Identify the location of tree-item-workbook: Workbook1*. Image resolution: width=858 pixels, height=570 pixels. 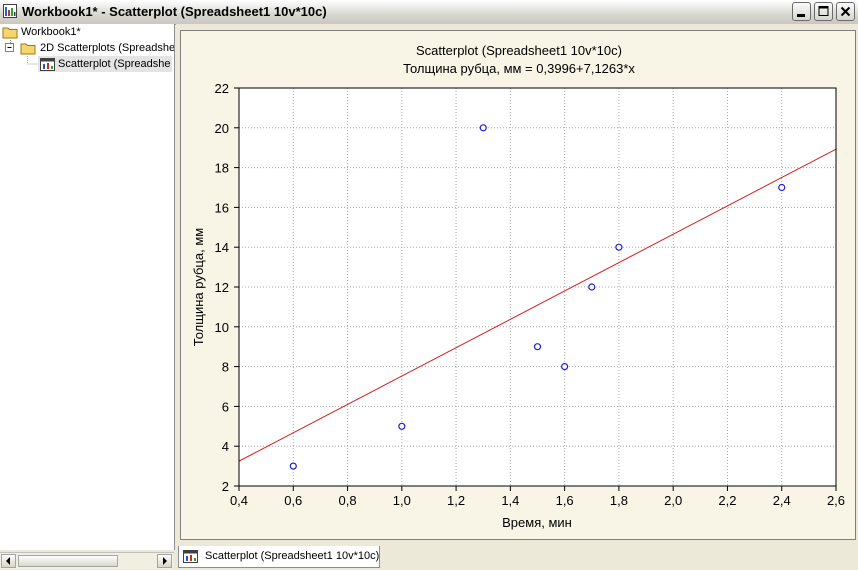
(87, 32).